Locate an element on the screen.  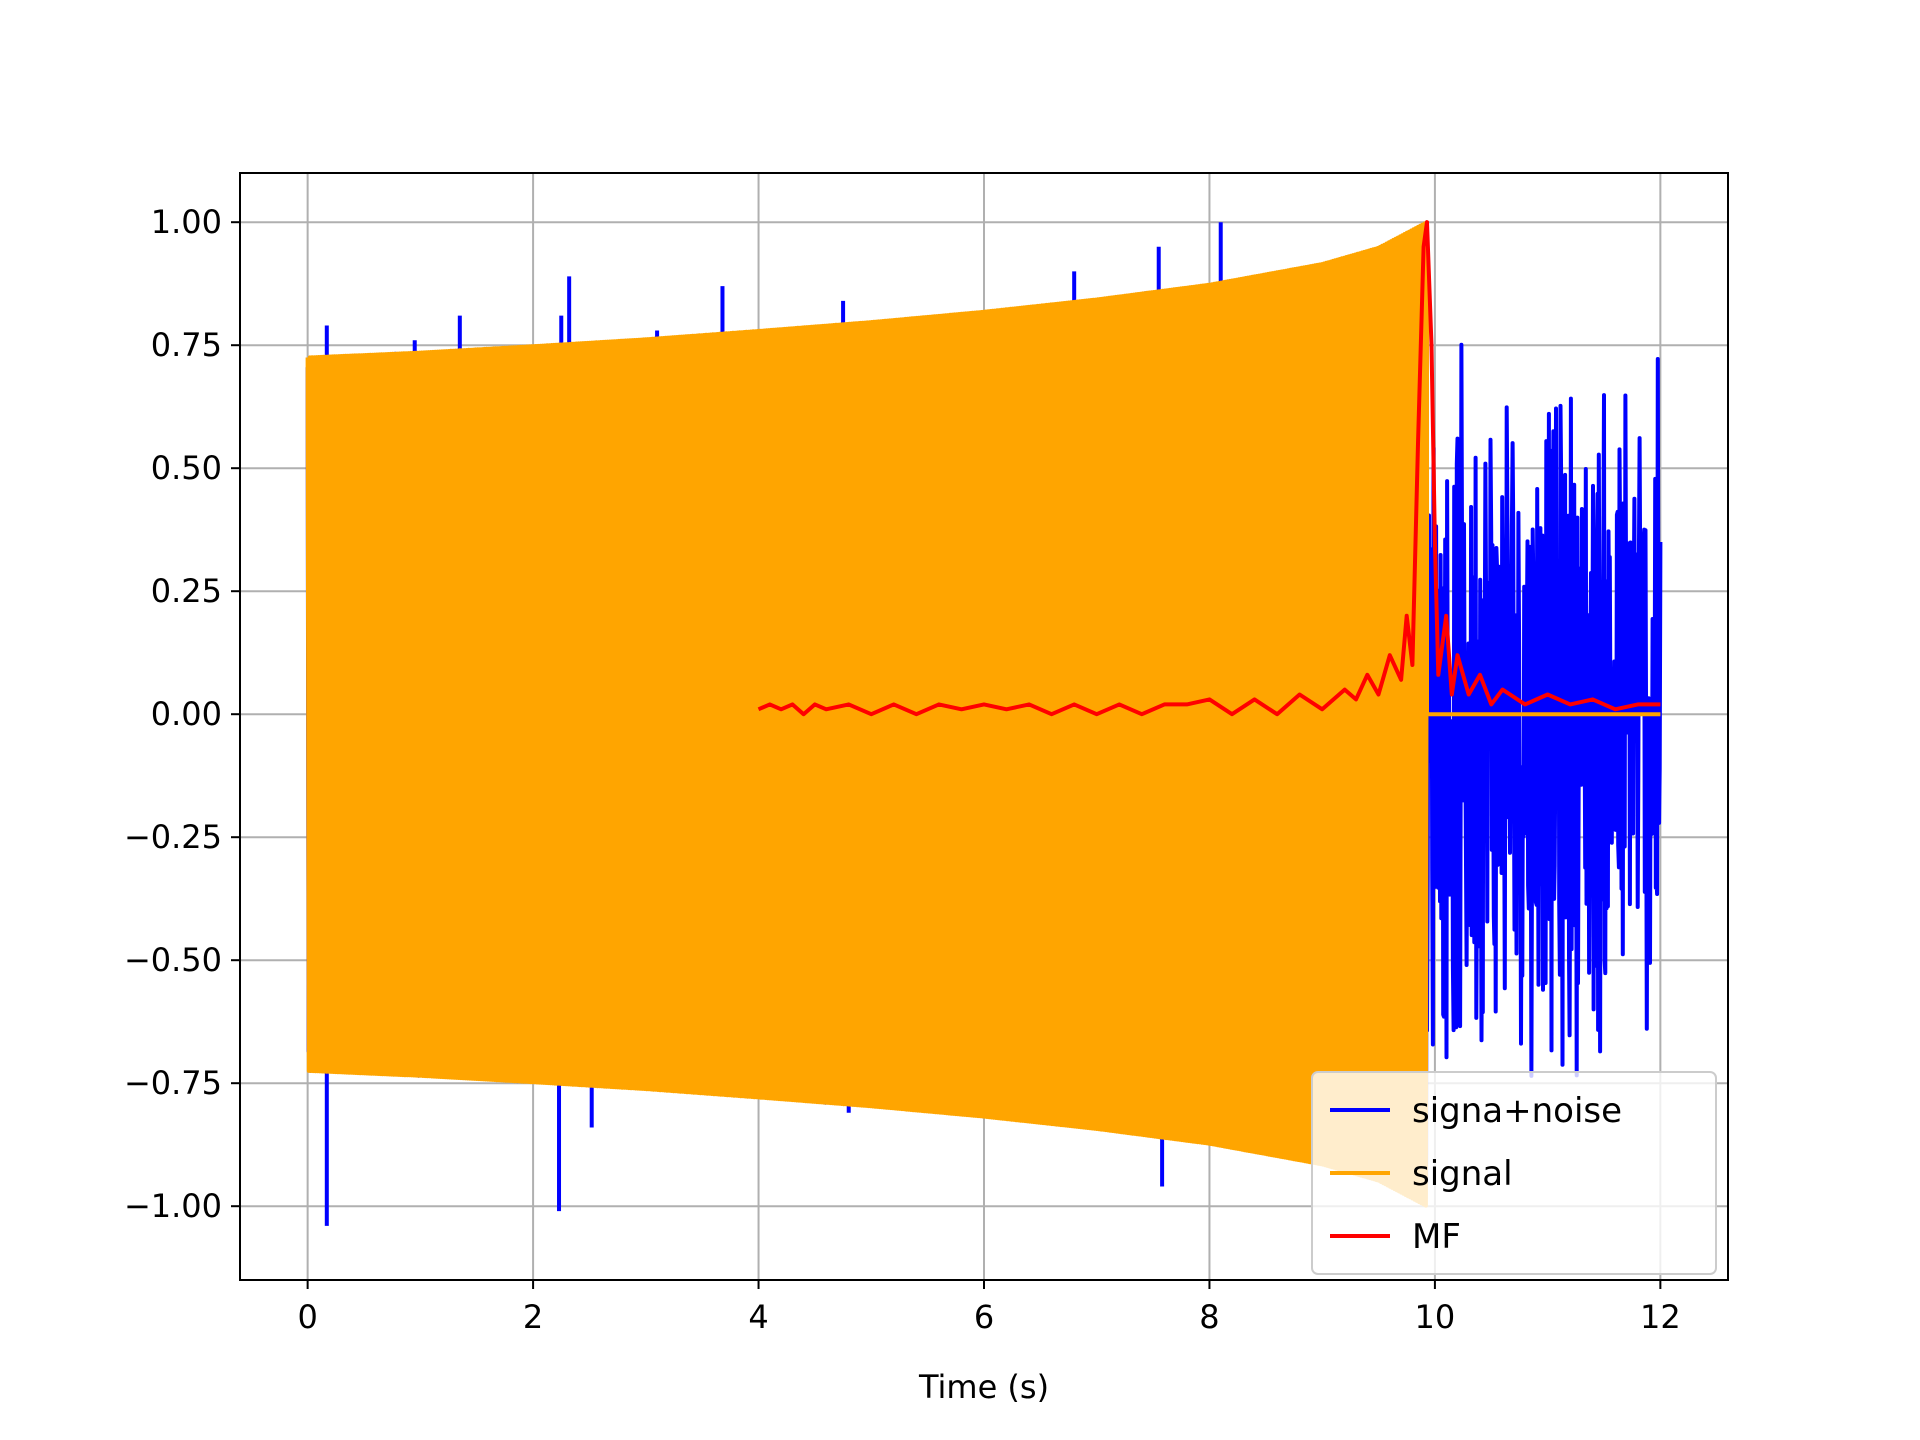
x-tick-label: 0 is located at coordinates (307, 1317).